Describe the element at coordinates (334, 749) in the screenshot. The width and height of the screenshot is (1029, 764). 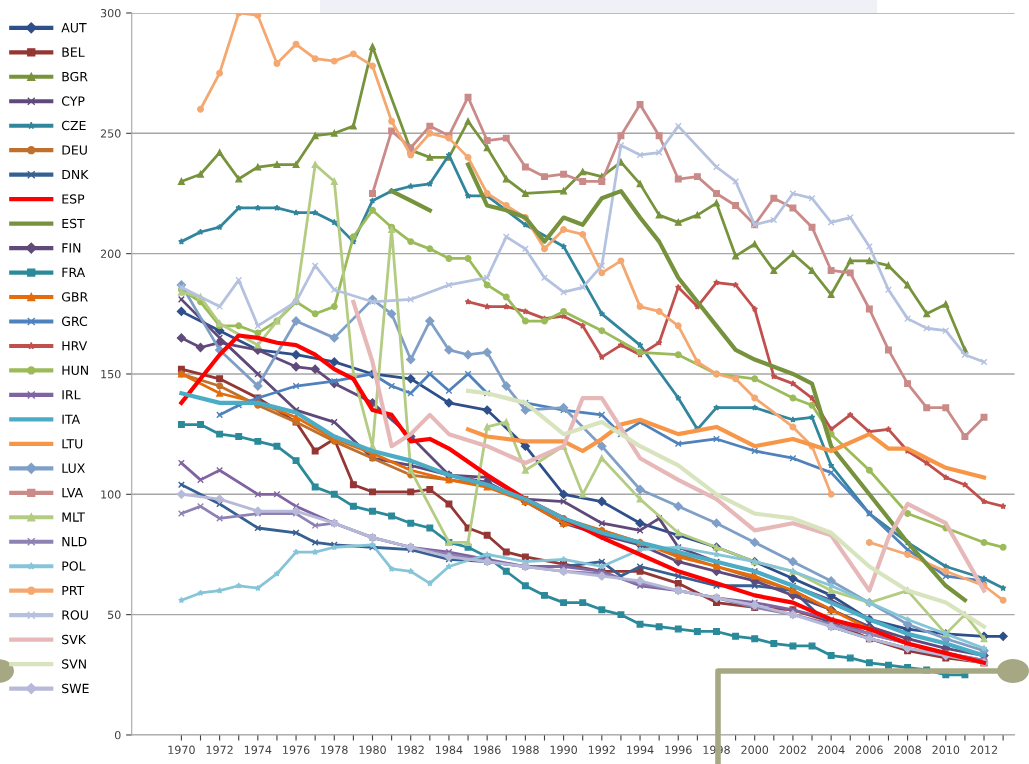
I see `x-tick-label: 1978` at that location.